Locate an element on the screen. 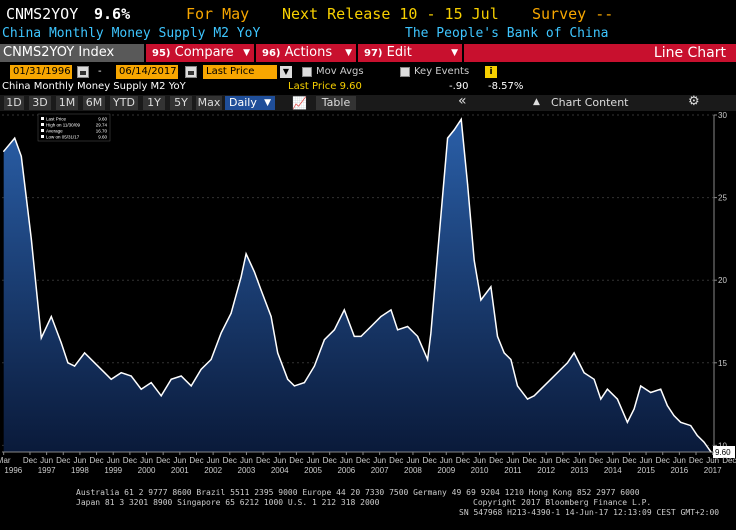  legend-item-label: Average is located at coordinates (54, 131).